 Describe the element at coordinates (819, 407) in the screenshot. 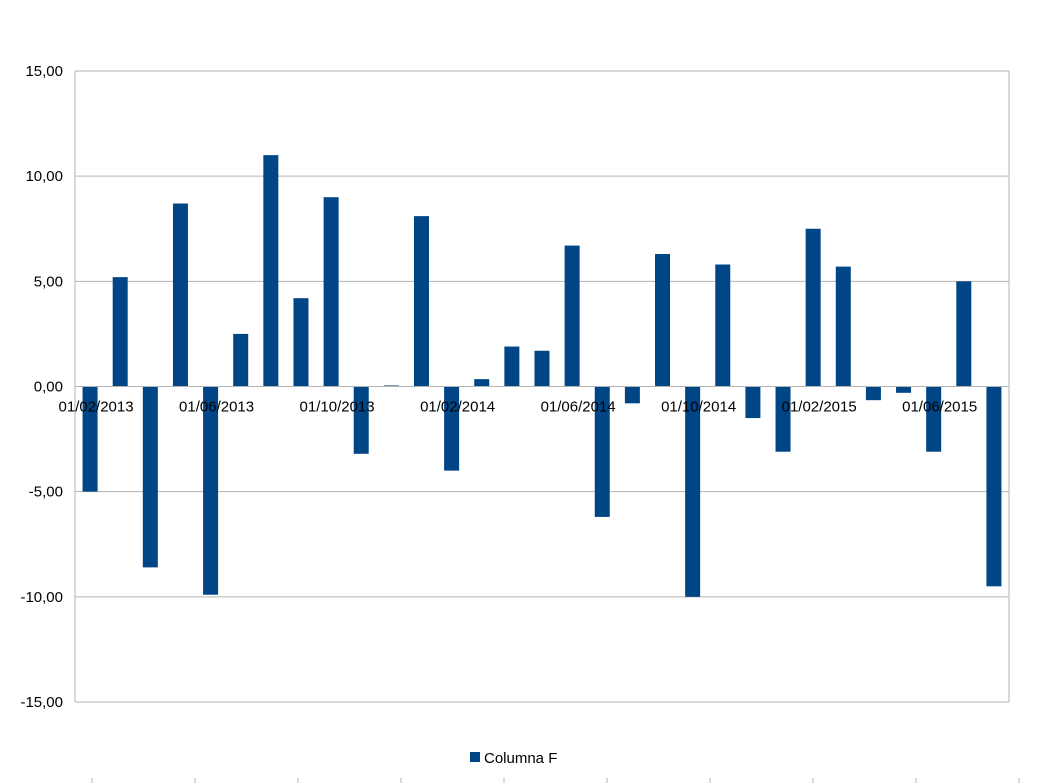

I see `x-tick-label: 01/02/2015` at that location.